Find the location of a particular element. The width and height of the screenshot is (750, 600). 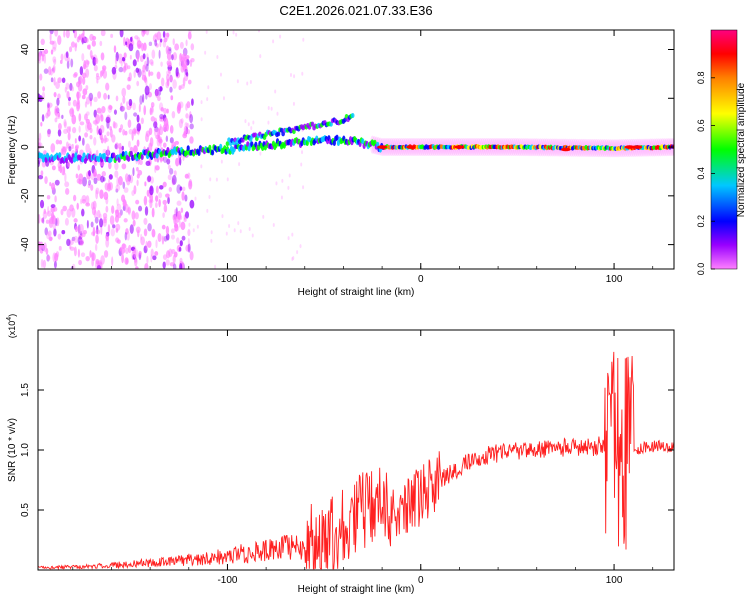

colorbar-tick-label: 0.2 is located at coordinates (701, 221).